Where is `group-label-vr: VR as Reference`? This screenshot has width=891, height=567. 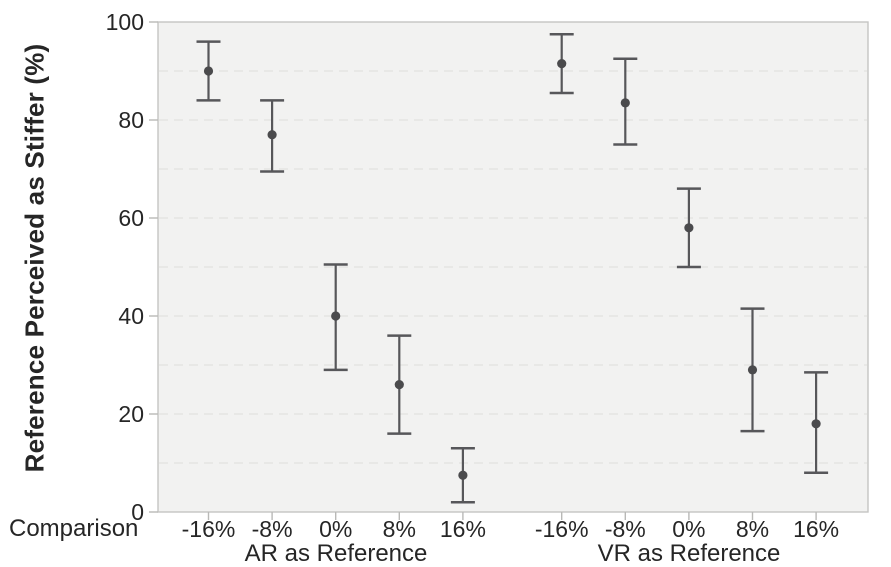
group-label-vr: VR as Reference is located at coordinates (689, 553).